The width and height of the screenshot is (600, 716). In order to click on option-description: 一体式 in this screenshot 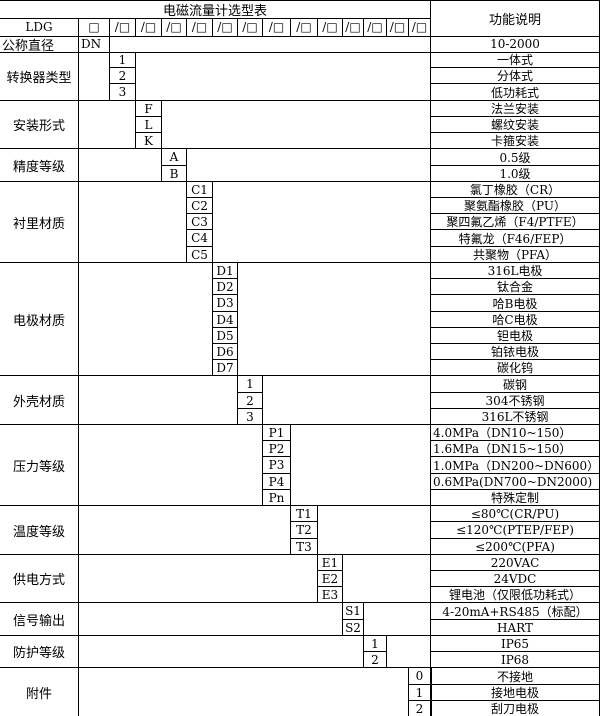, I will do `click(515, 60)`.